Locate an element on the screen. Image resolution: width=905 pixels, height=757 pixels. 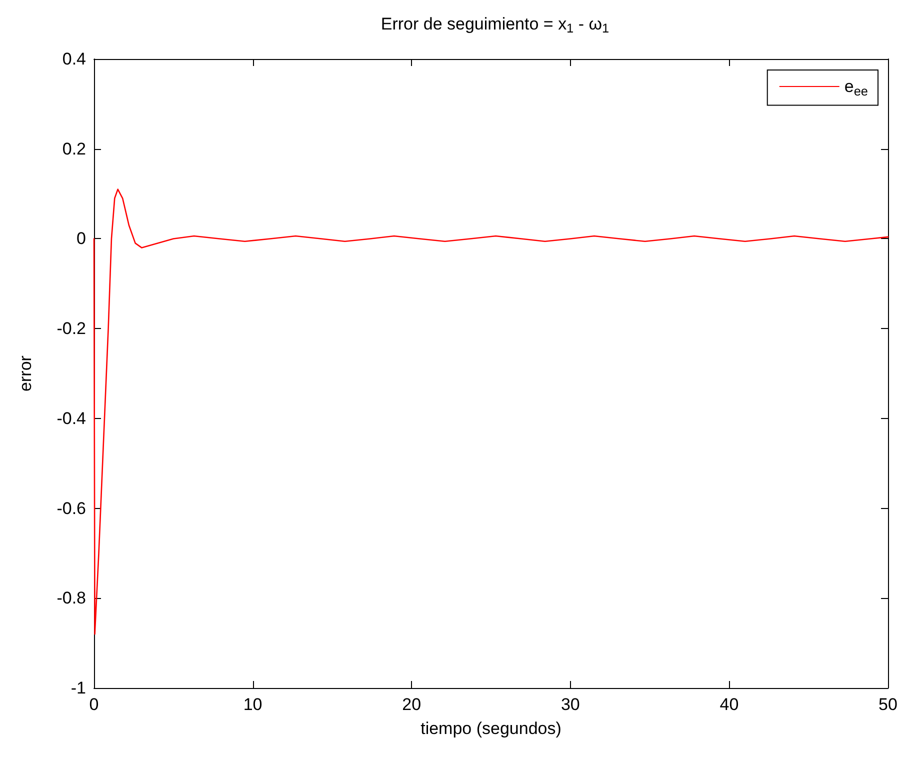
y-tick-label: -1 is located at coordinates (78, 688).